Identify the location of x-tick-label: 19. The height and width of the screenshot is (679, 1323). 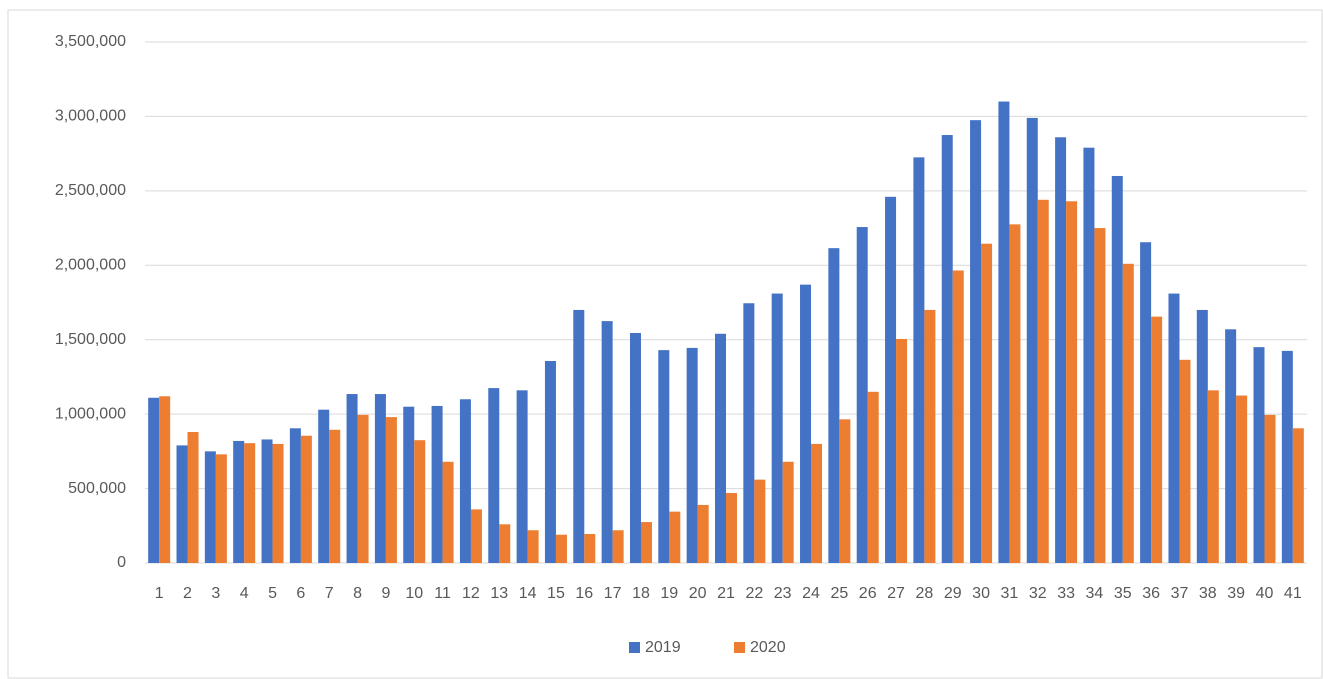
(669, 593).